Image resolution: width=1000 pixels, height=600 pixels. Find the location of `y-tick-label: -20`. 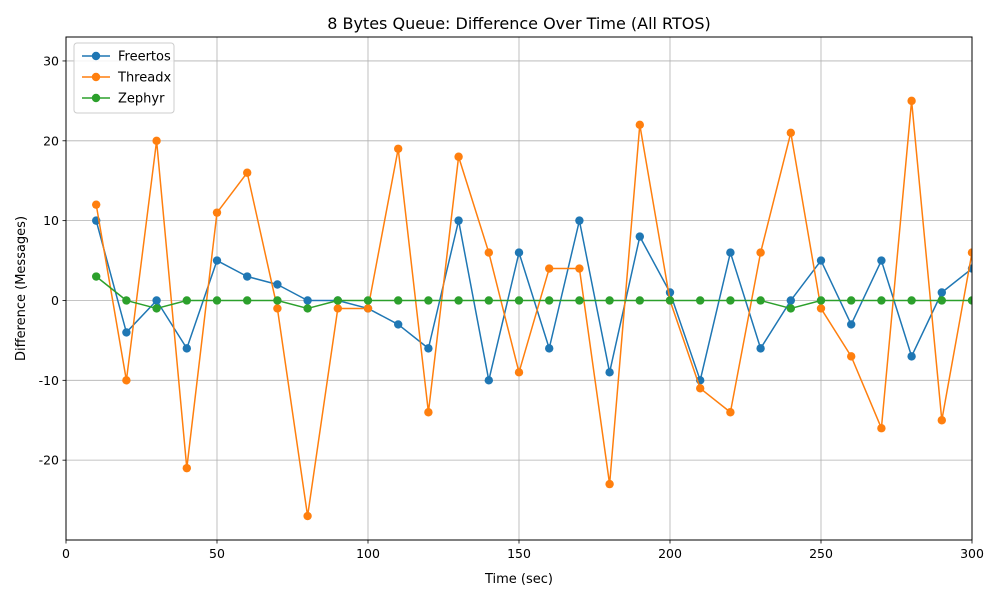

y-tick-label: -20 is located at coordinates (49, 460).